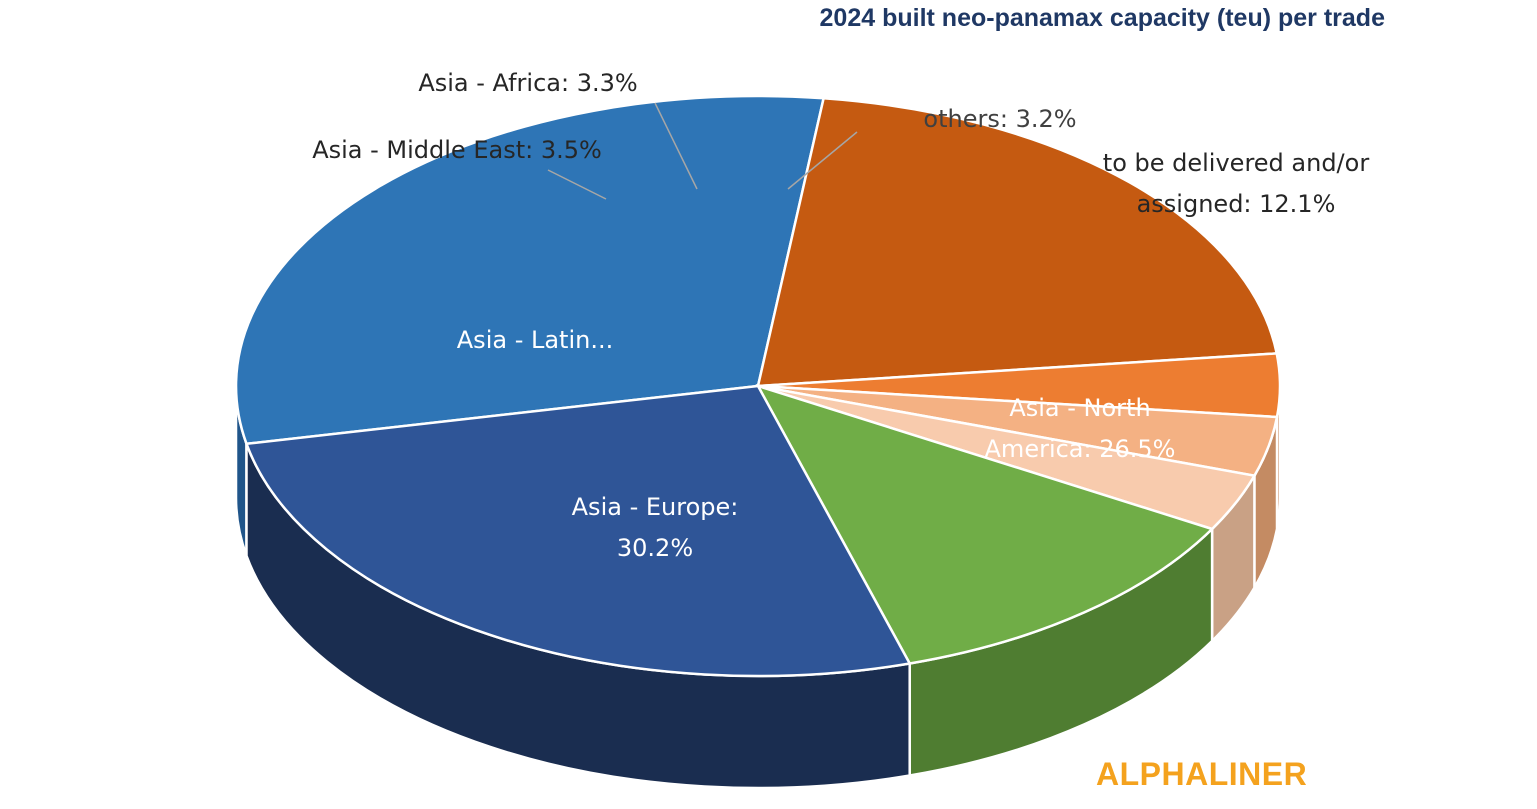 This screenshot has height=809, width=1537. I want to click on slice-label-0-1: 30.2%, so click(655, 548).